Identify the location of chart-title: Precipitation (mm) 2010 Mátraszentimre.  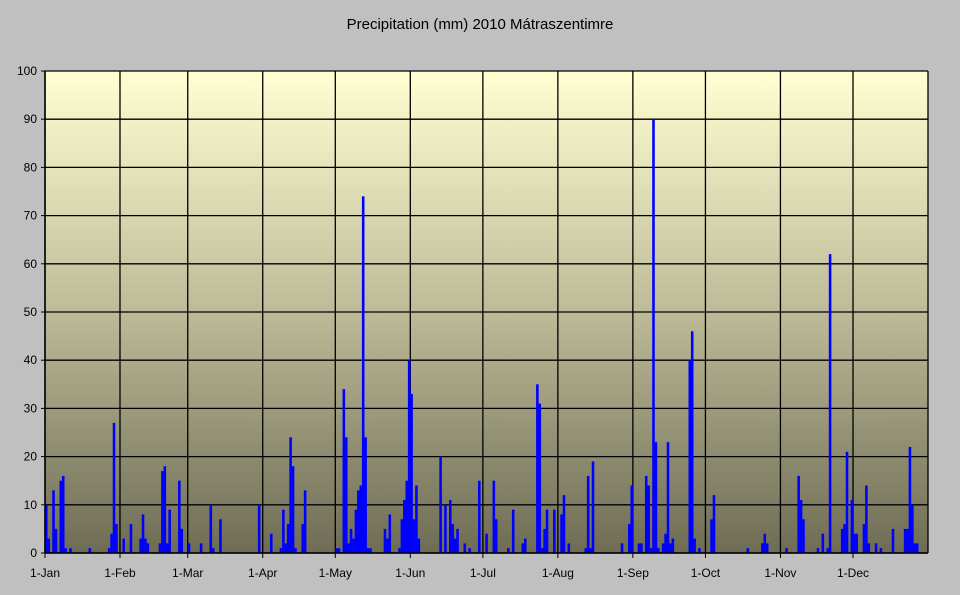
(480, 24).